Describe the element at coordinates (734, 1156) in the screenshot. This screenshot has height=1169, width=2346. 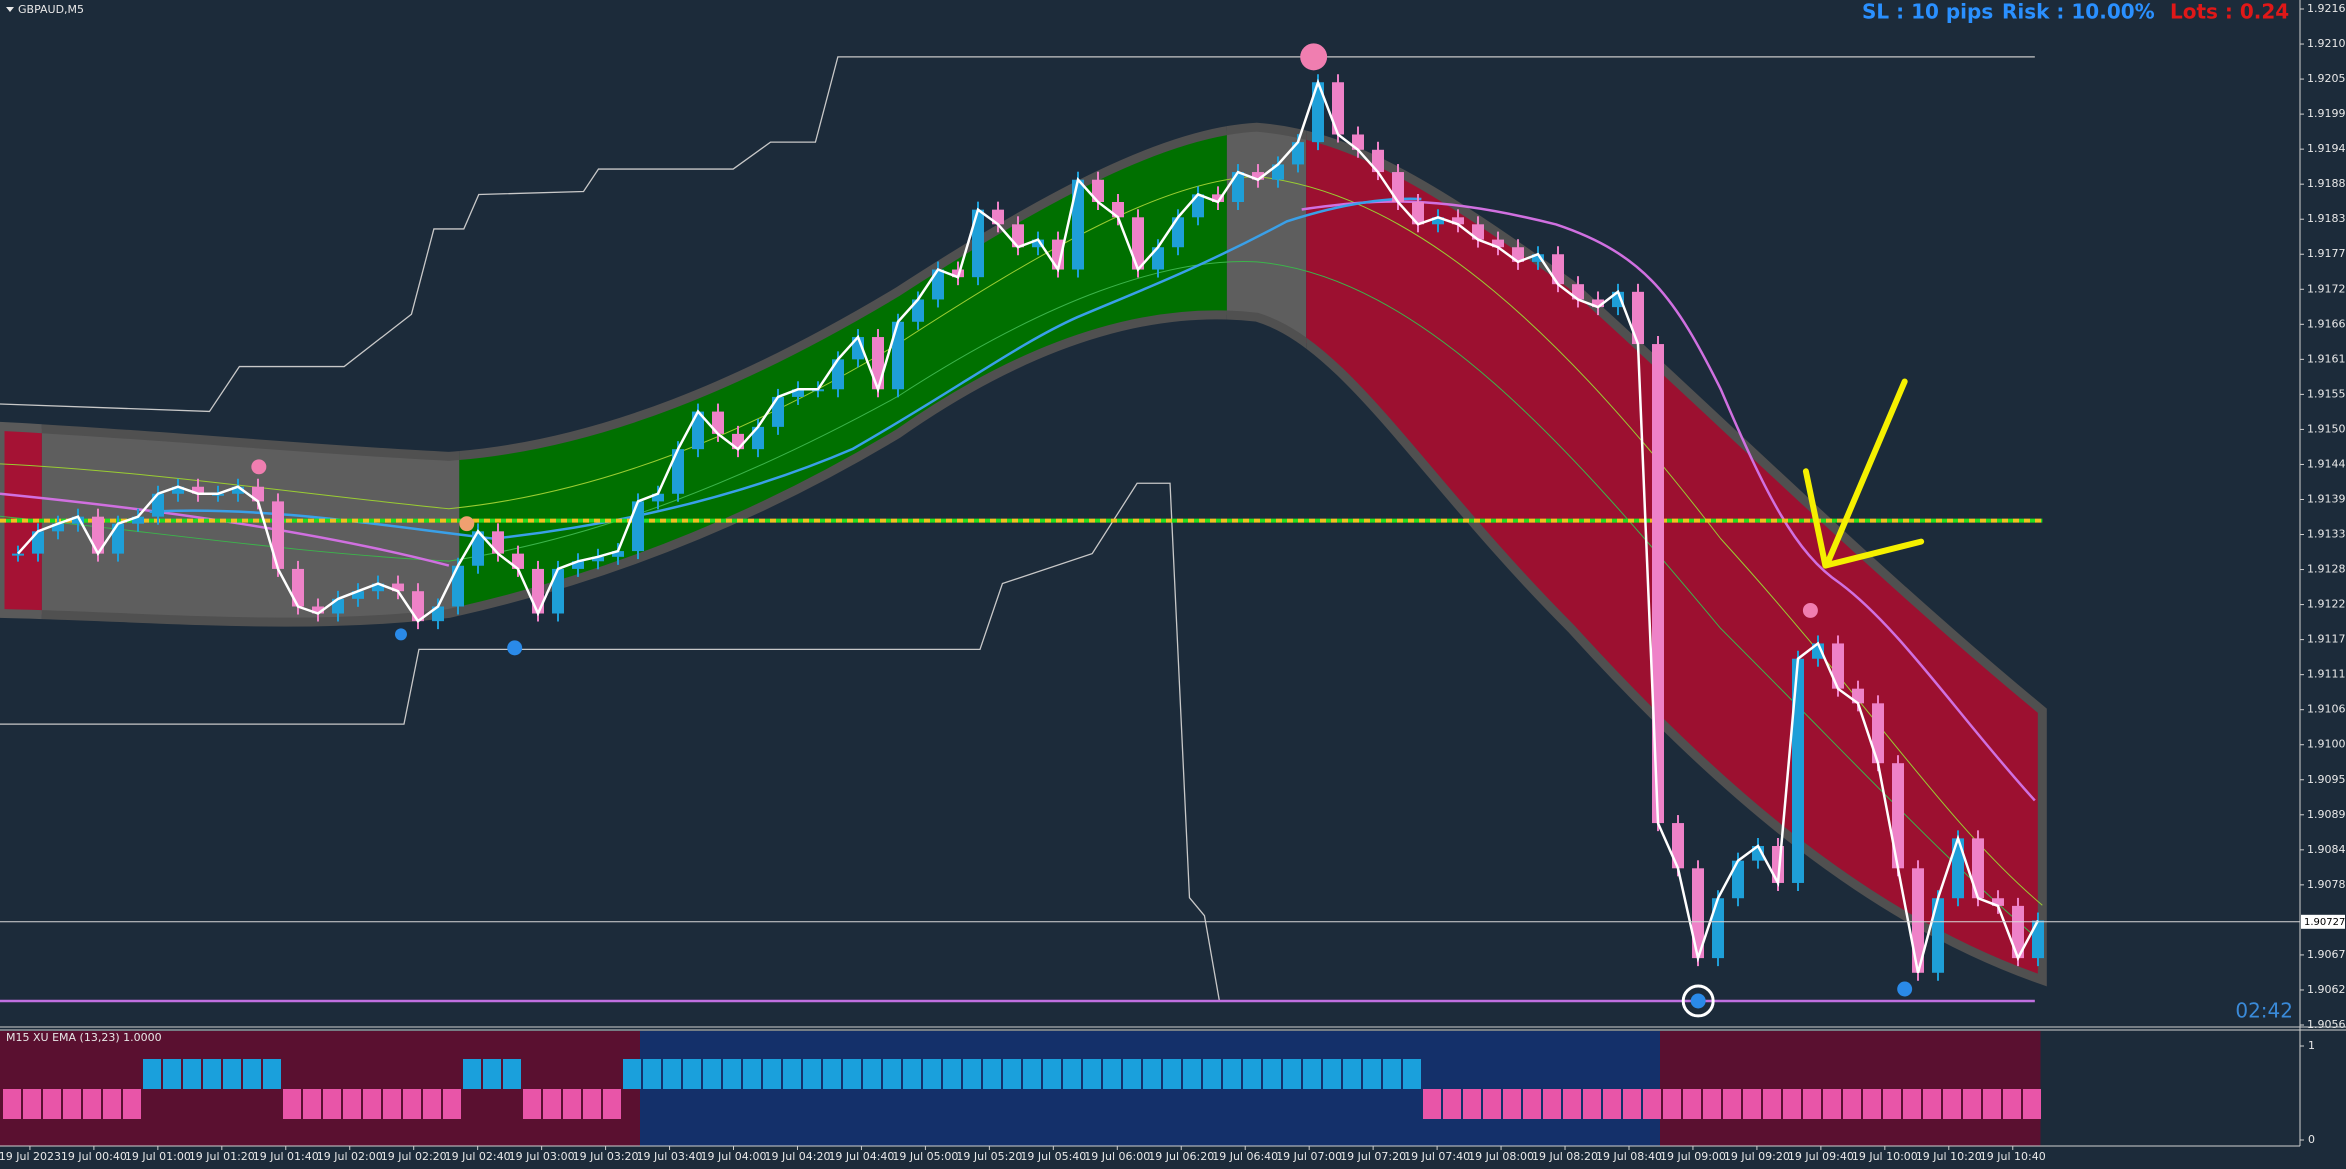
I see `x-tick-label: 19 Jul 04:00` at that location.